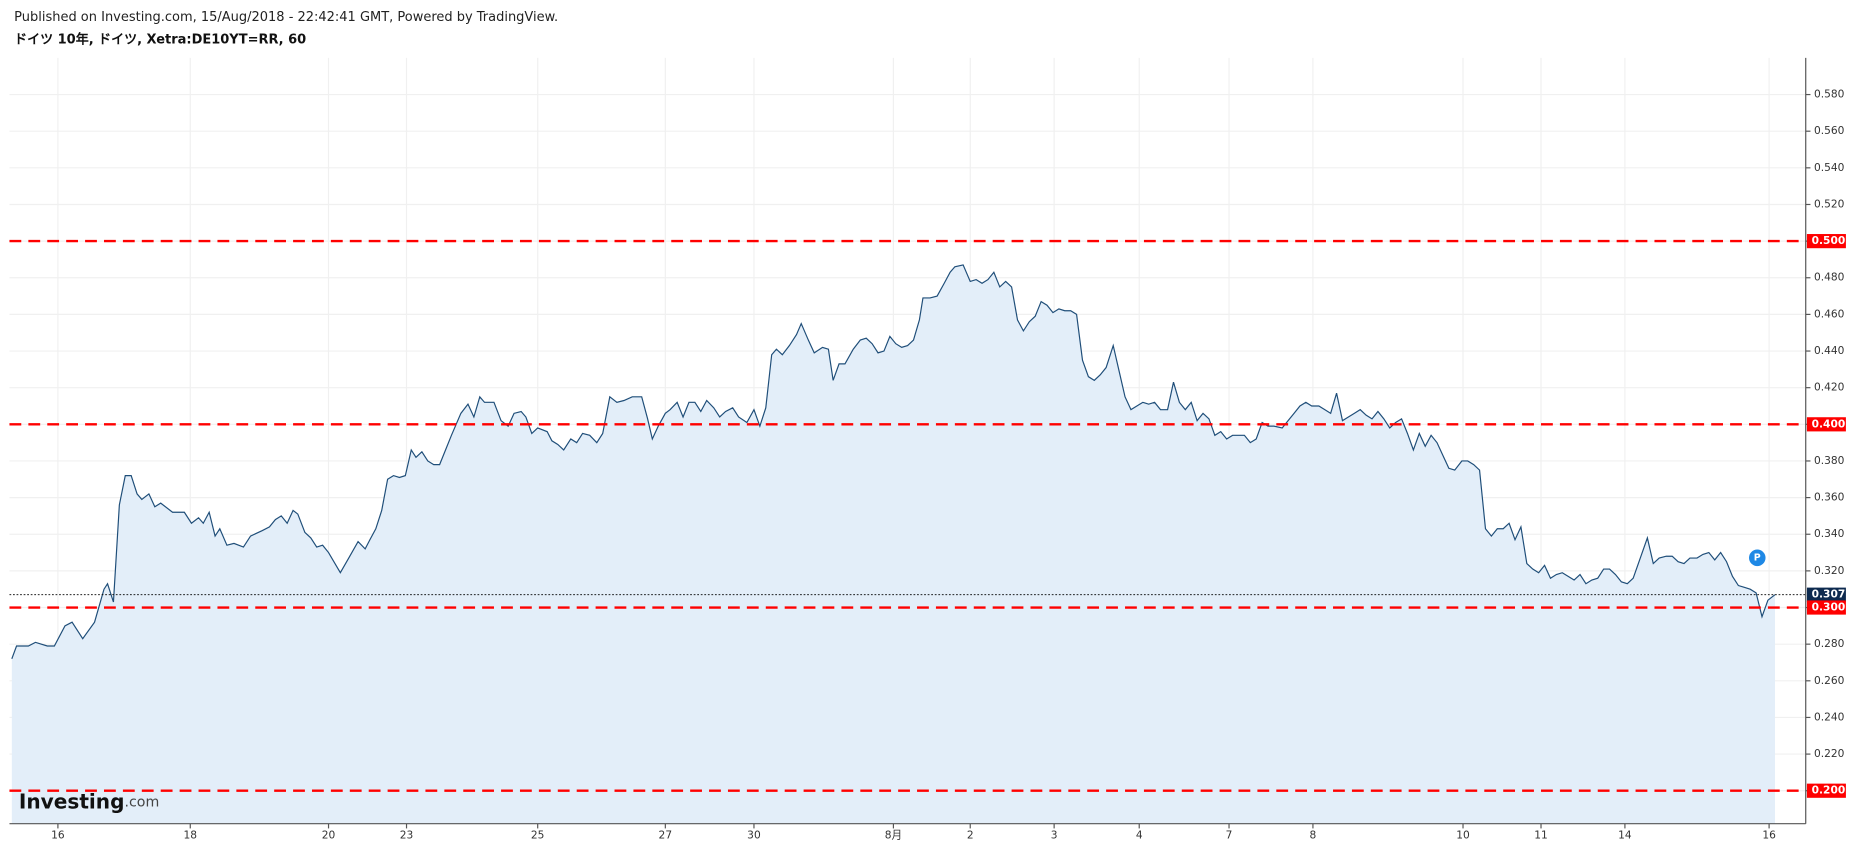 Image resolution: width=1853 pixels, height=849 pixels. I want to click on logo: Investing.com, so click(89, 801).